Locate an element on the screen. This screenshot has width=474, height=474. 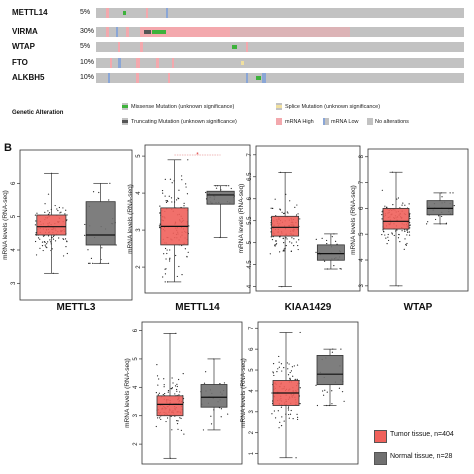
track-alkbh5 is located at coordinates (280, 78).